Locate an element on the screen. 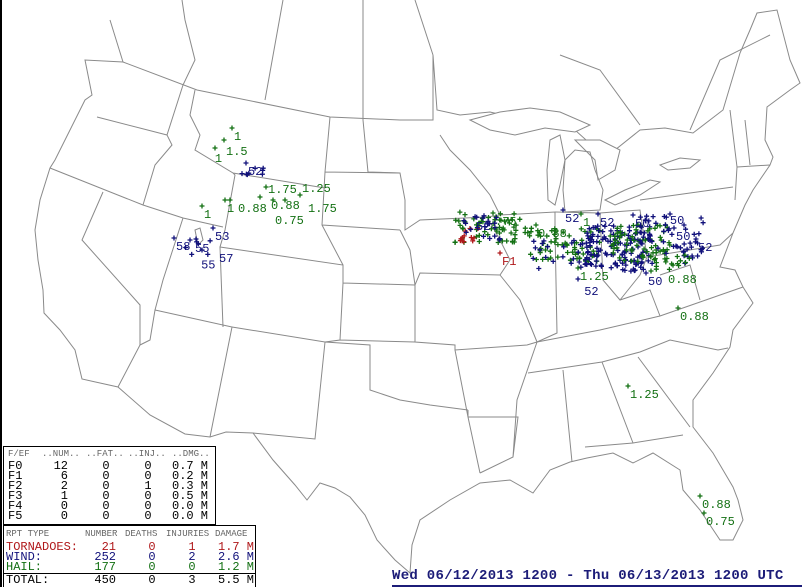 This screenshot has width=802, height=587. summary-damage: 2.6 M is located at coordinates (236, 557).